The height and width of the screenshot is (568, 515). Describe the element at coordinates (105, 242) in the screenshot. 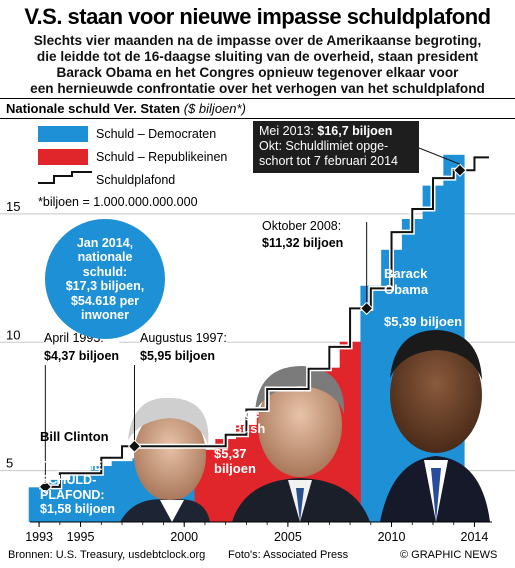

I see `circle-line: Jan 2014,` at that location.